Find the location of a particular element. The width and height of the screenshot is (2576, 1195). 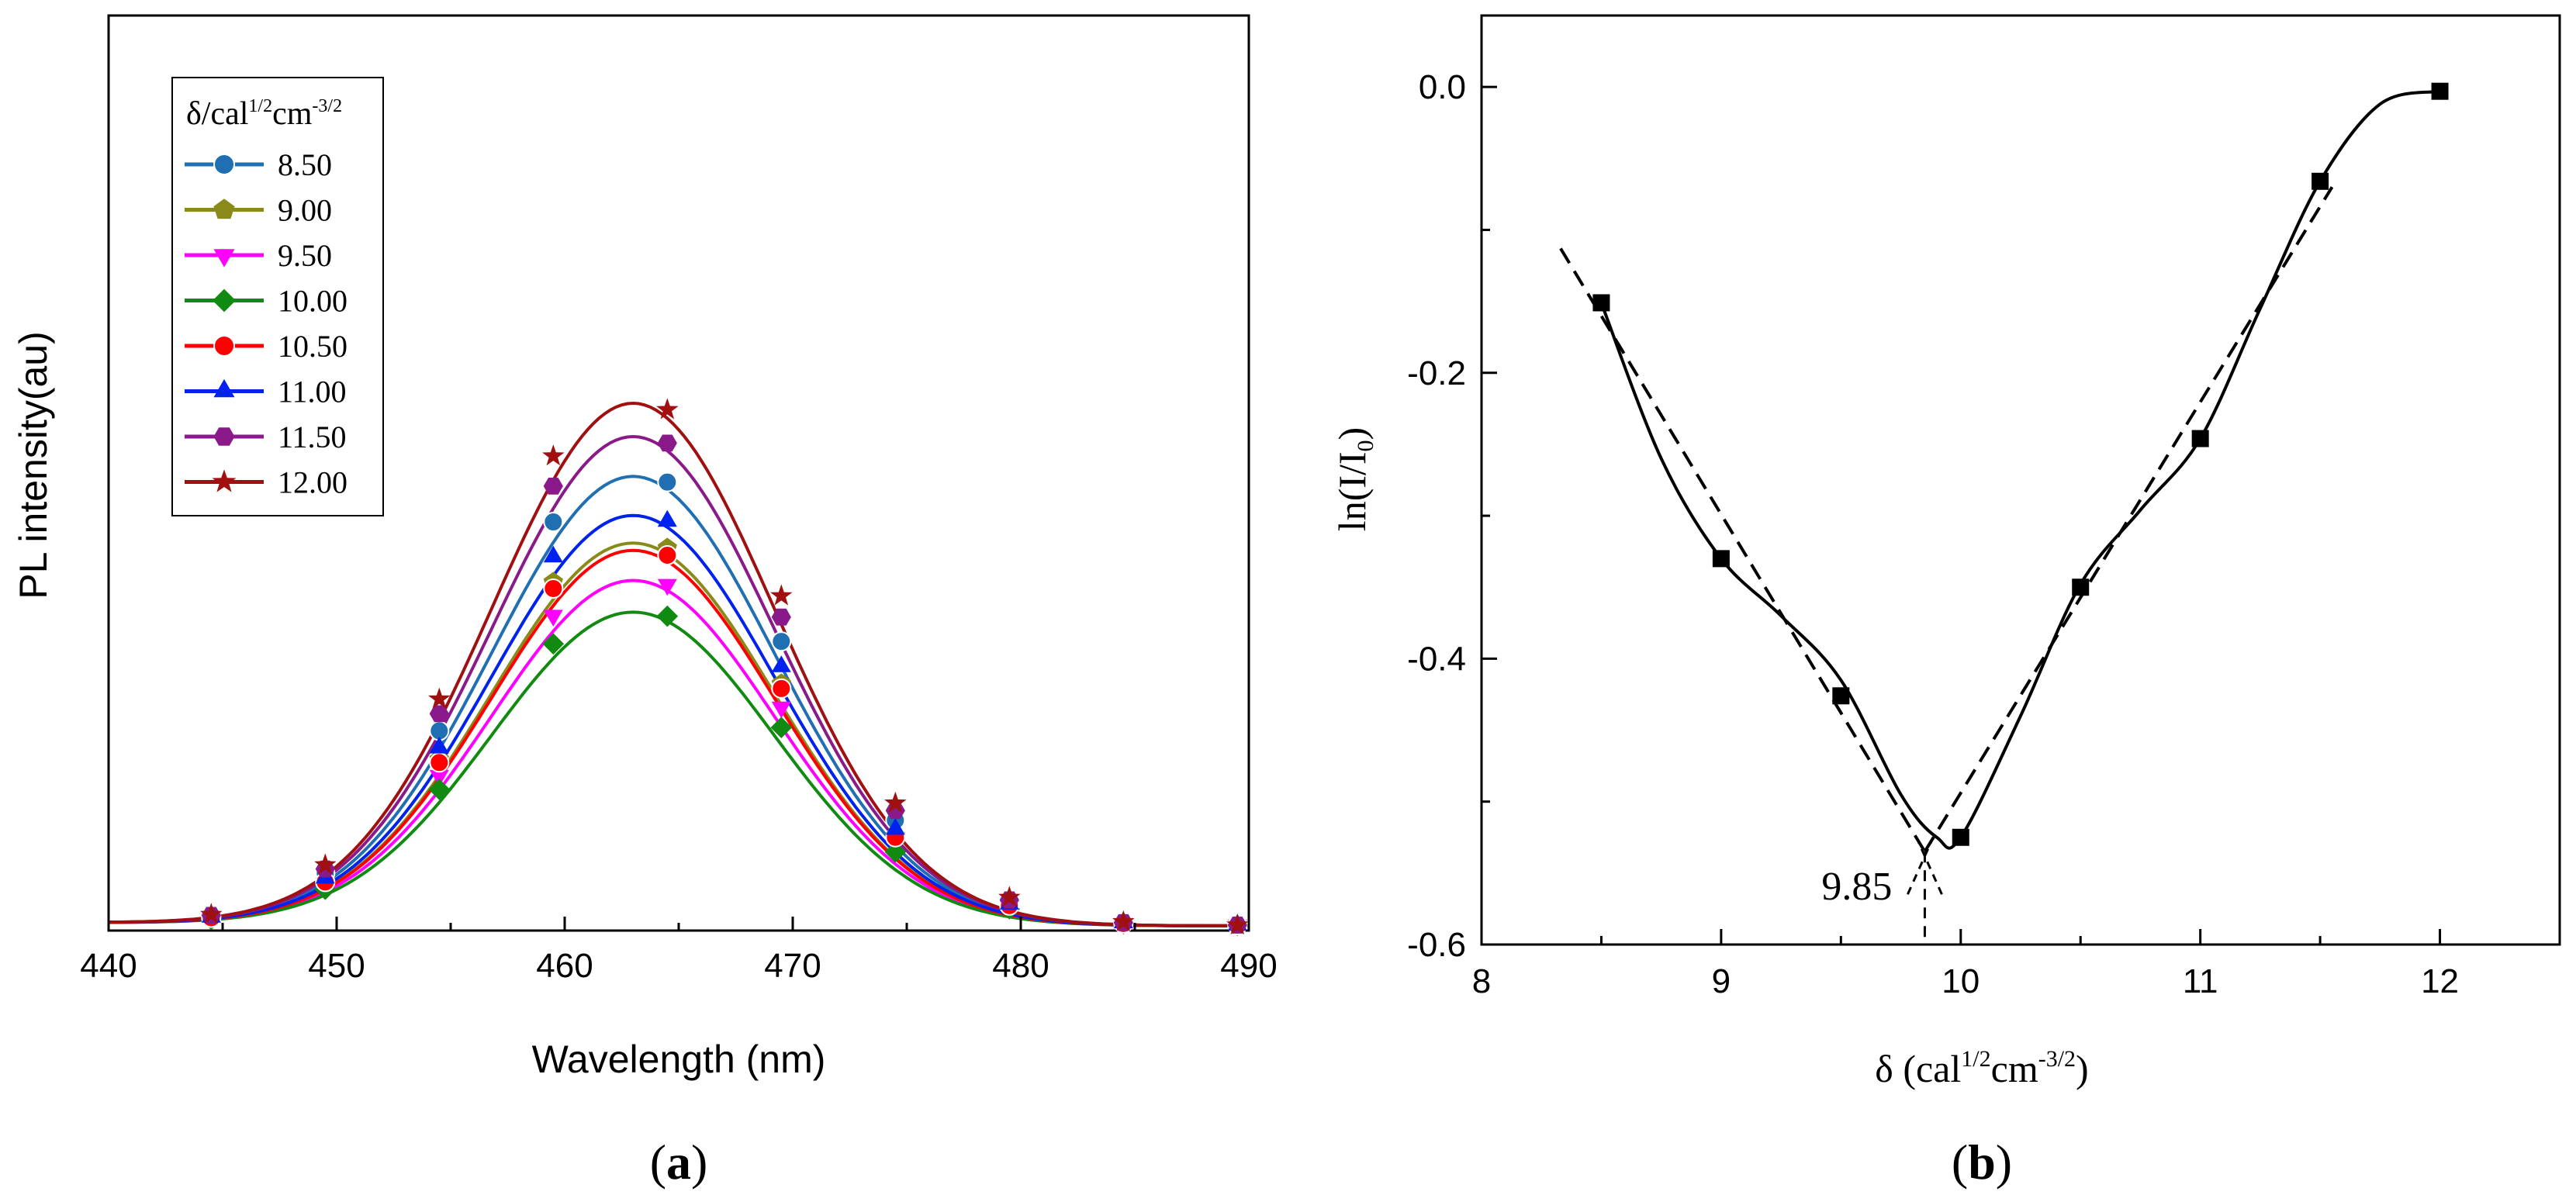

x-tick-label-8: 8 is located at coordinates (1481, 981).